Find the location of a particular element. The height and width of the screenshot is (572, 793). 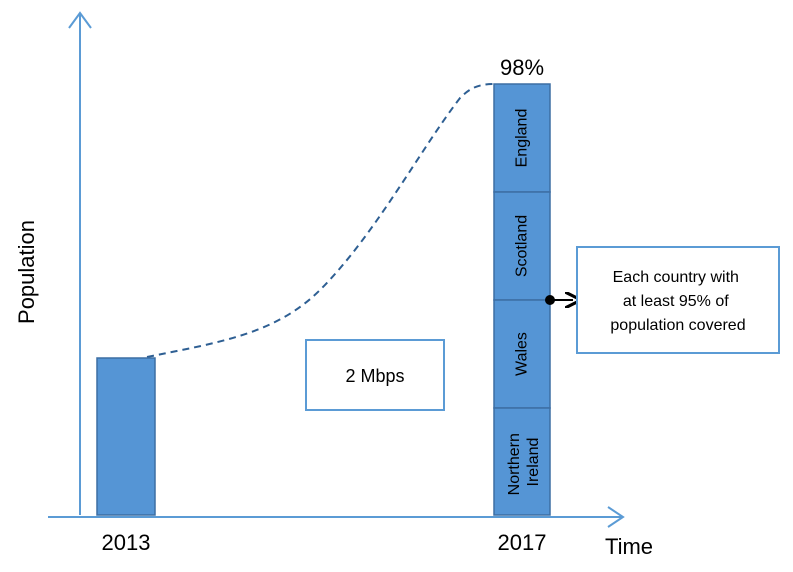

callout-line-3: population covered is located at coordinates (677, 325).